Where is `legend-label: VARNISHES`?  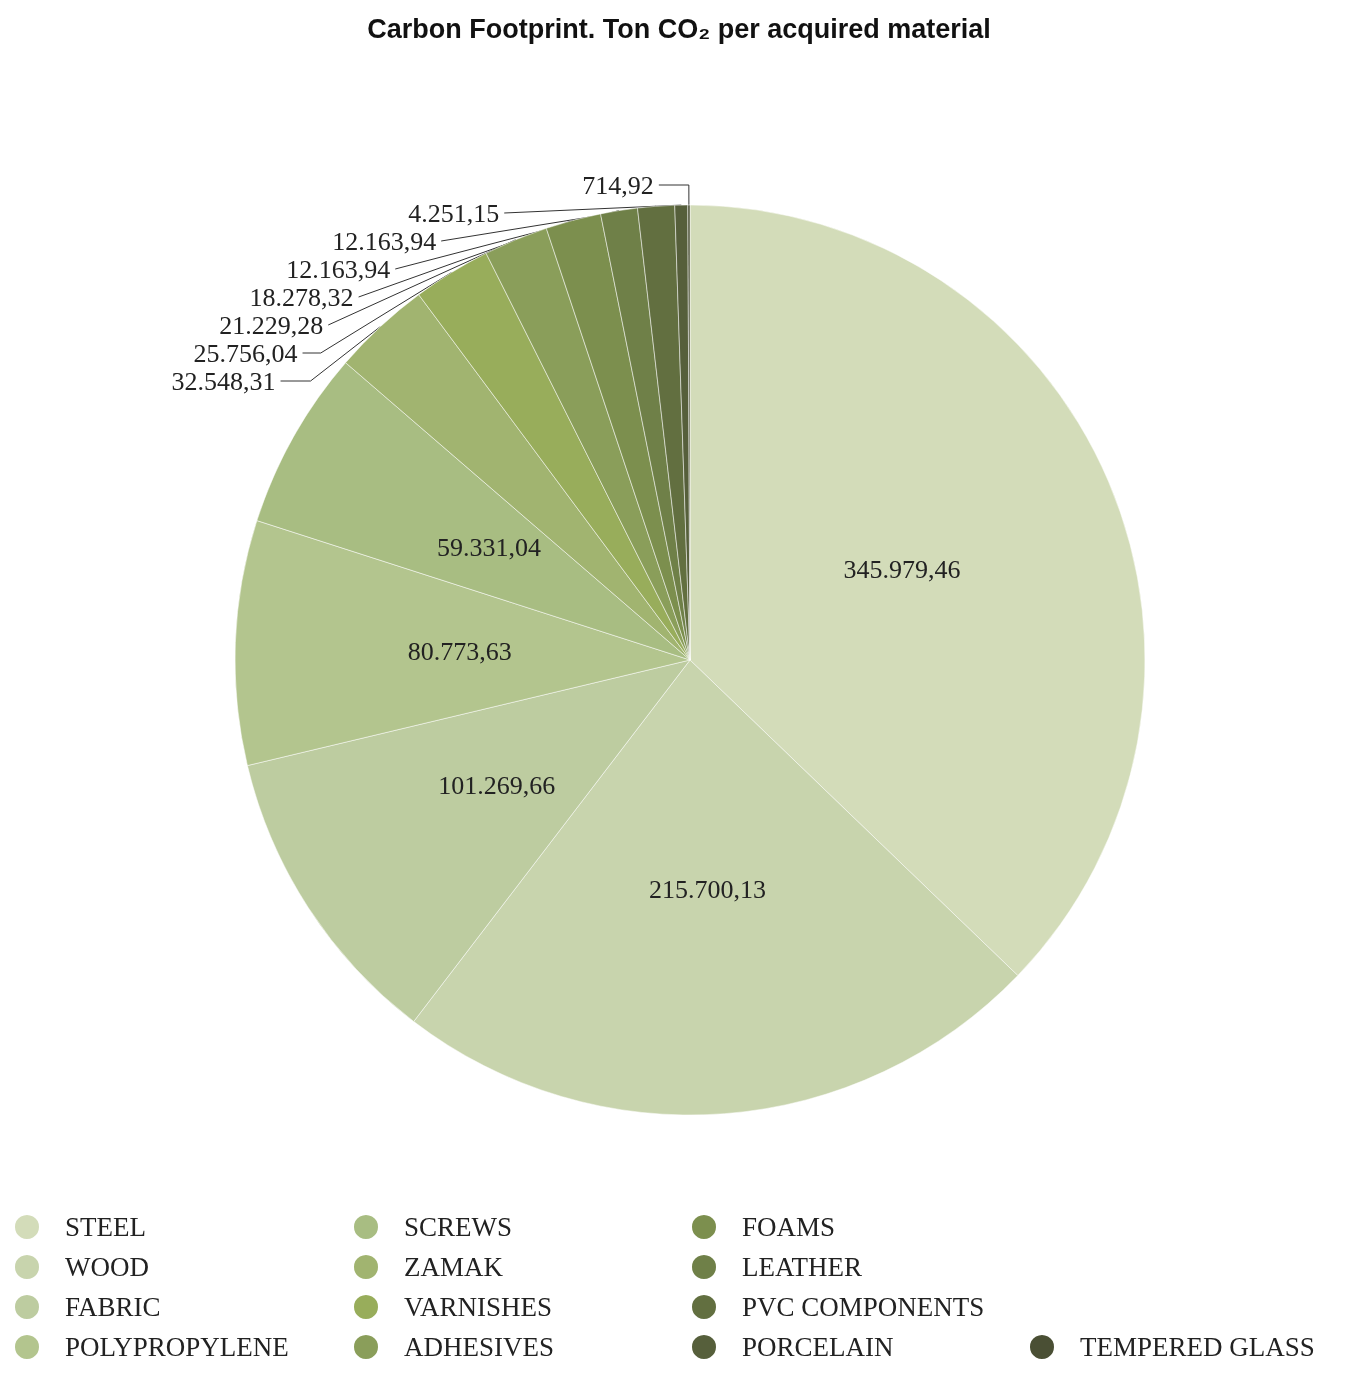
legend-label: VARNISHES is located at coordinates (478, 1307).